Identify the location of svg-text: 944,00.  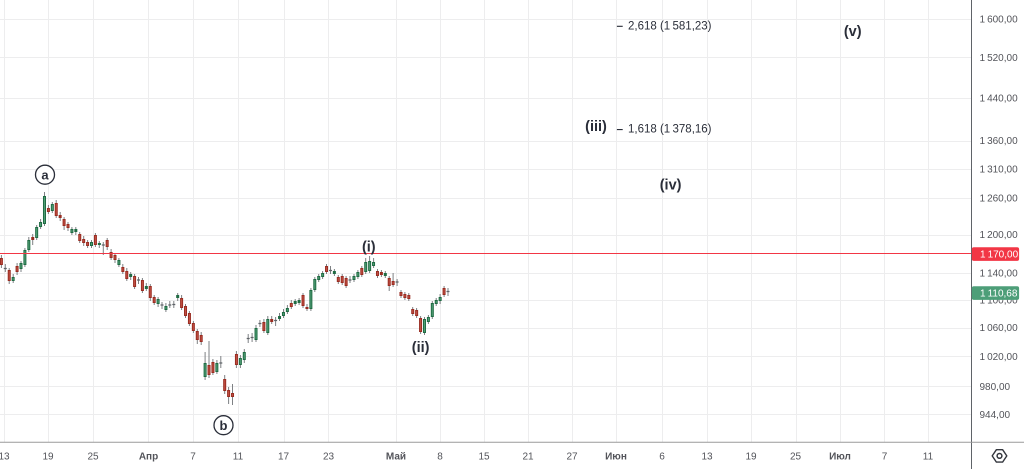
(995, 415).